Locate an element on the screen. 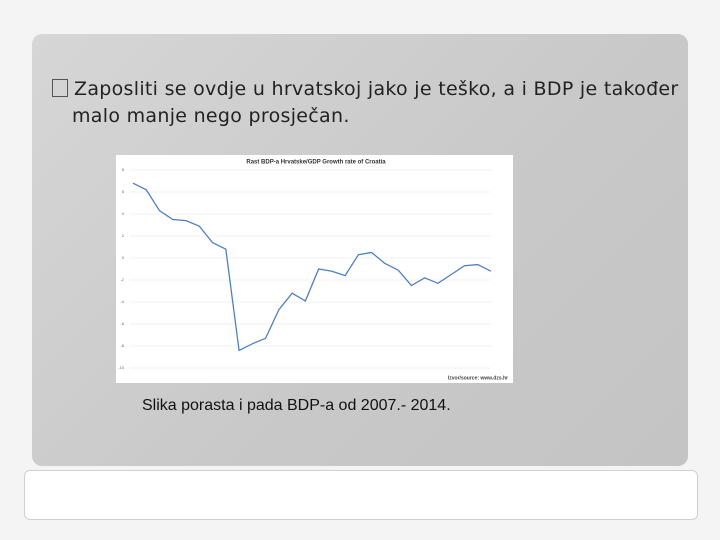 The width and height of the screenshot is (720, 540). y-tick-label: 4 is located at coordinates (123, 213).